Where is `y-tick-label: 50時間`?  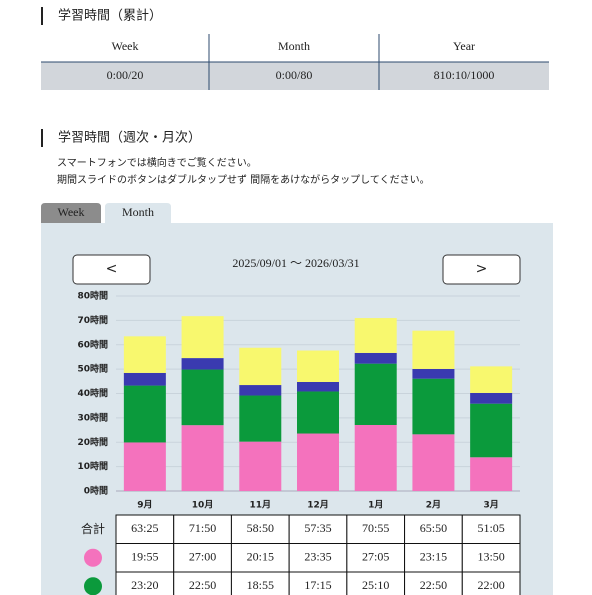 y-tick-label: 50時間 is located at coordinates (92, 369).